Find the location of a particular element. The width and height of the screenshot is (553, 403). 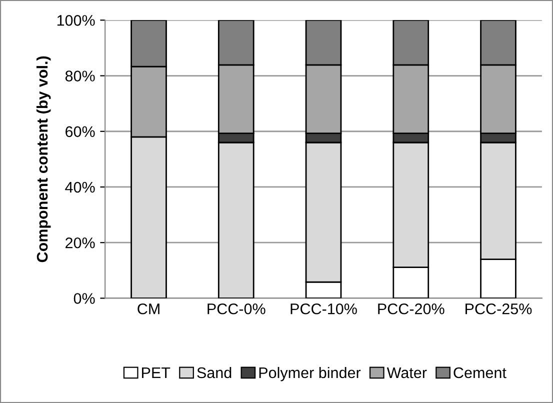

x-tick-label: CM is located at coordinates (149, 308).